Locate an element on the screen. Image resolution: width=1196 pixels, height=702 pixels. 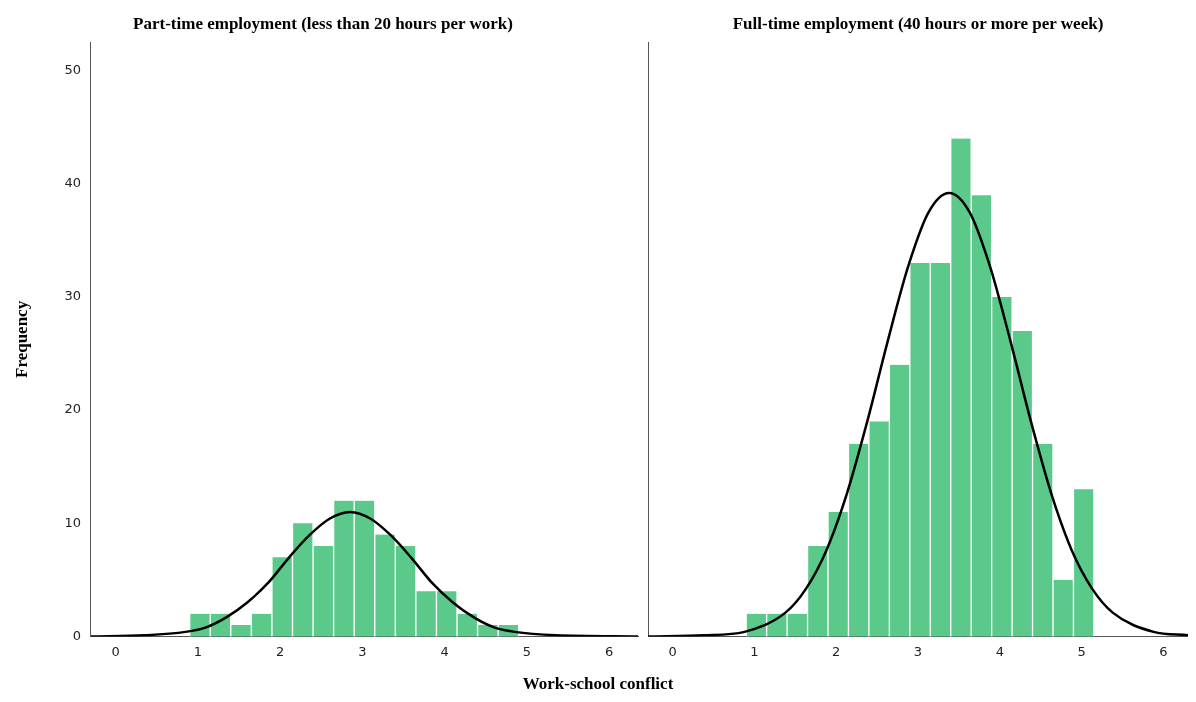
y-tick-label: 50 is located at coordinates (72, 70).